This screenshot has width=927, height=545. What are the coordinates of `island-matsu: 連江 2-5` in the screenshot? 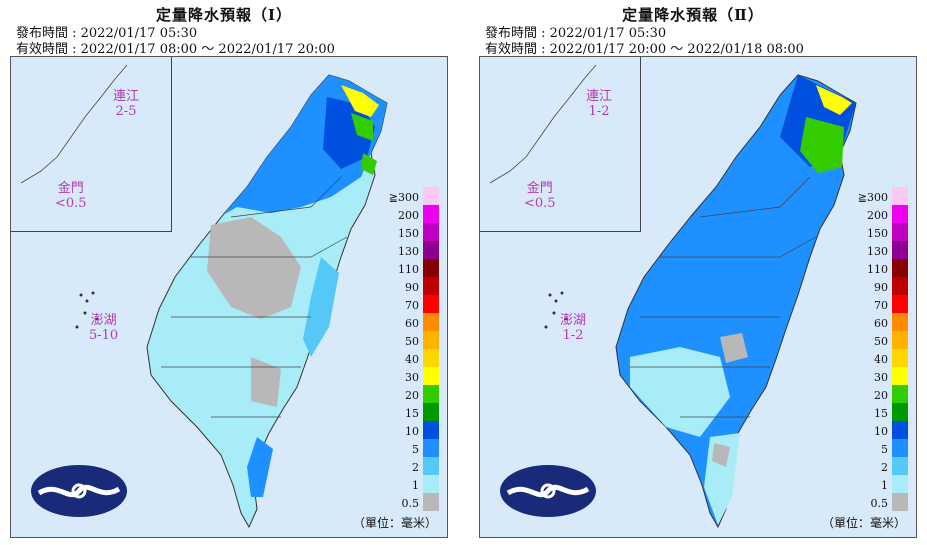 It's located at (126, 104).